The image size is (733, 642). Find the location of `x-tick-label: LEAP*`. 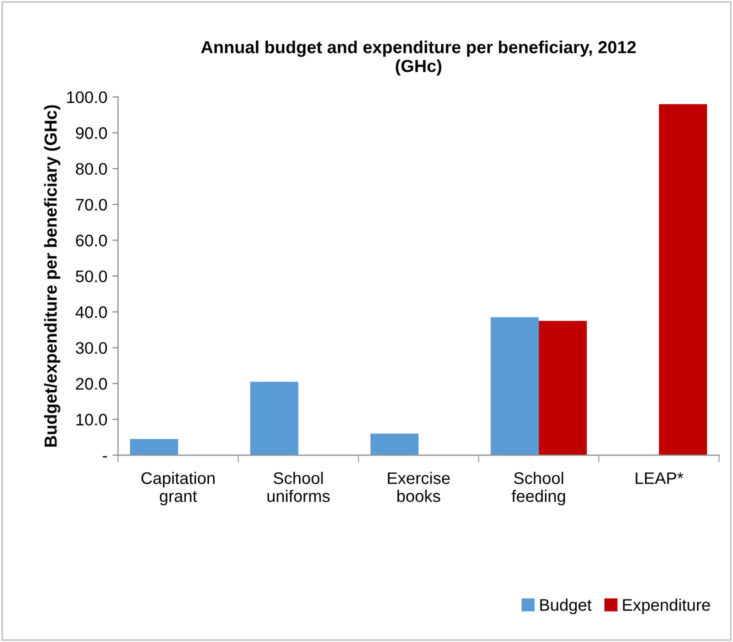

x-tick-label: LEAP* is located at coordinates (660, 478).